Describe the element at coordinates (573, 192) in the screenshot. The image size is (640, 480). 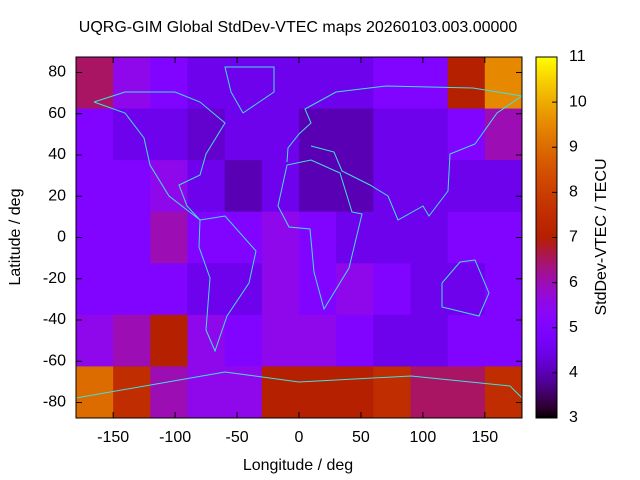
I see `colorbar-tick-label: 8` at that location.